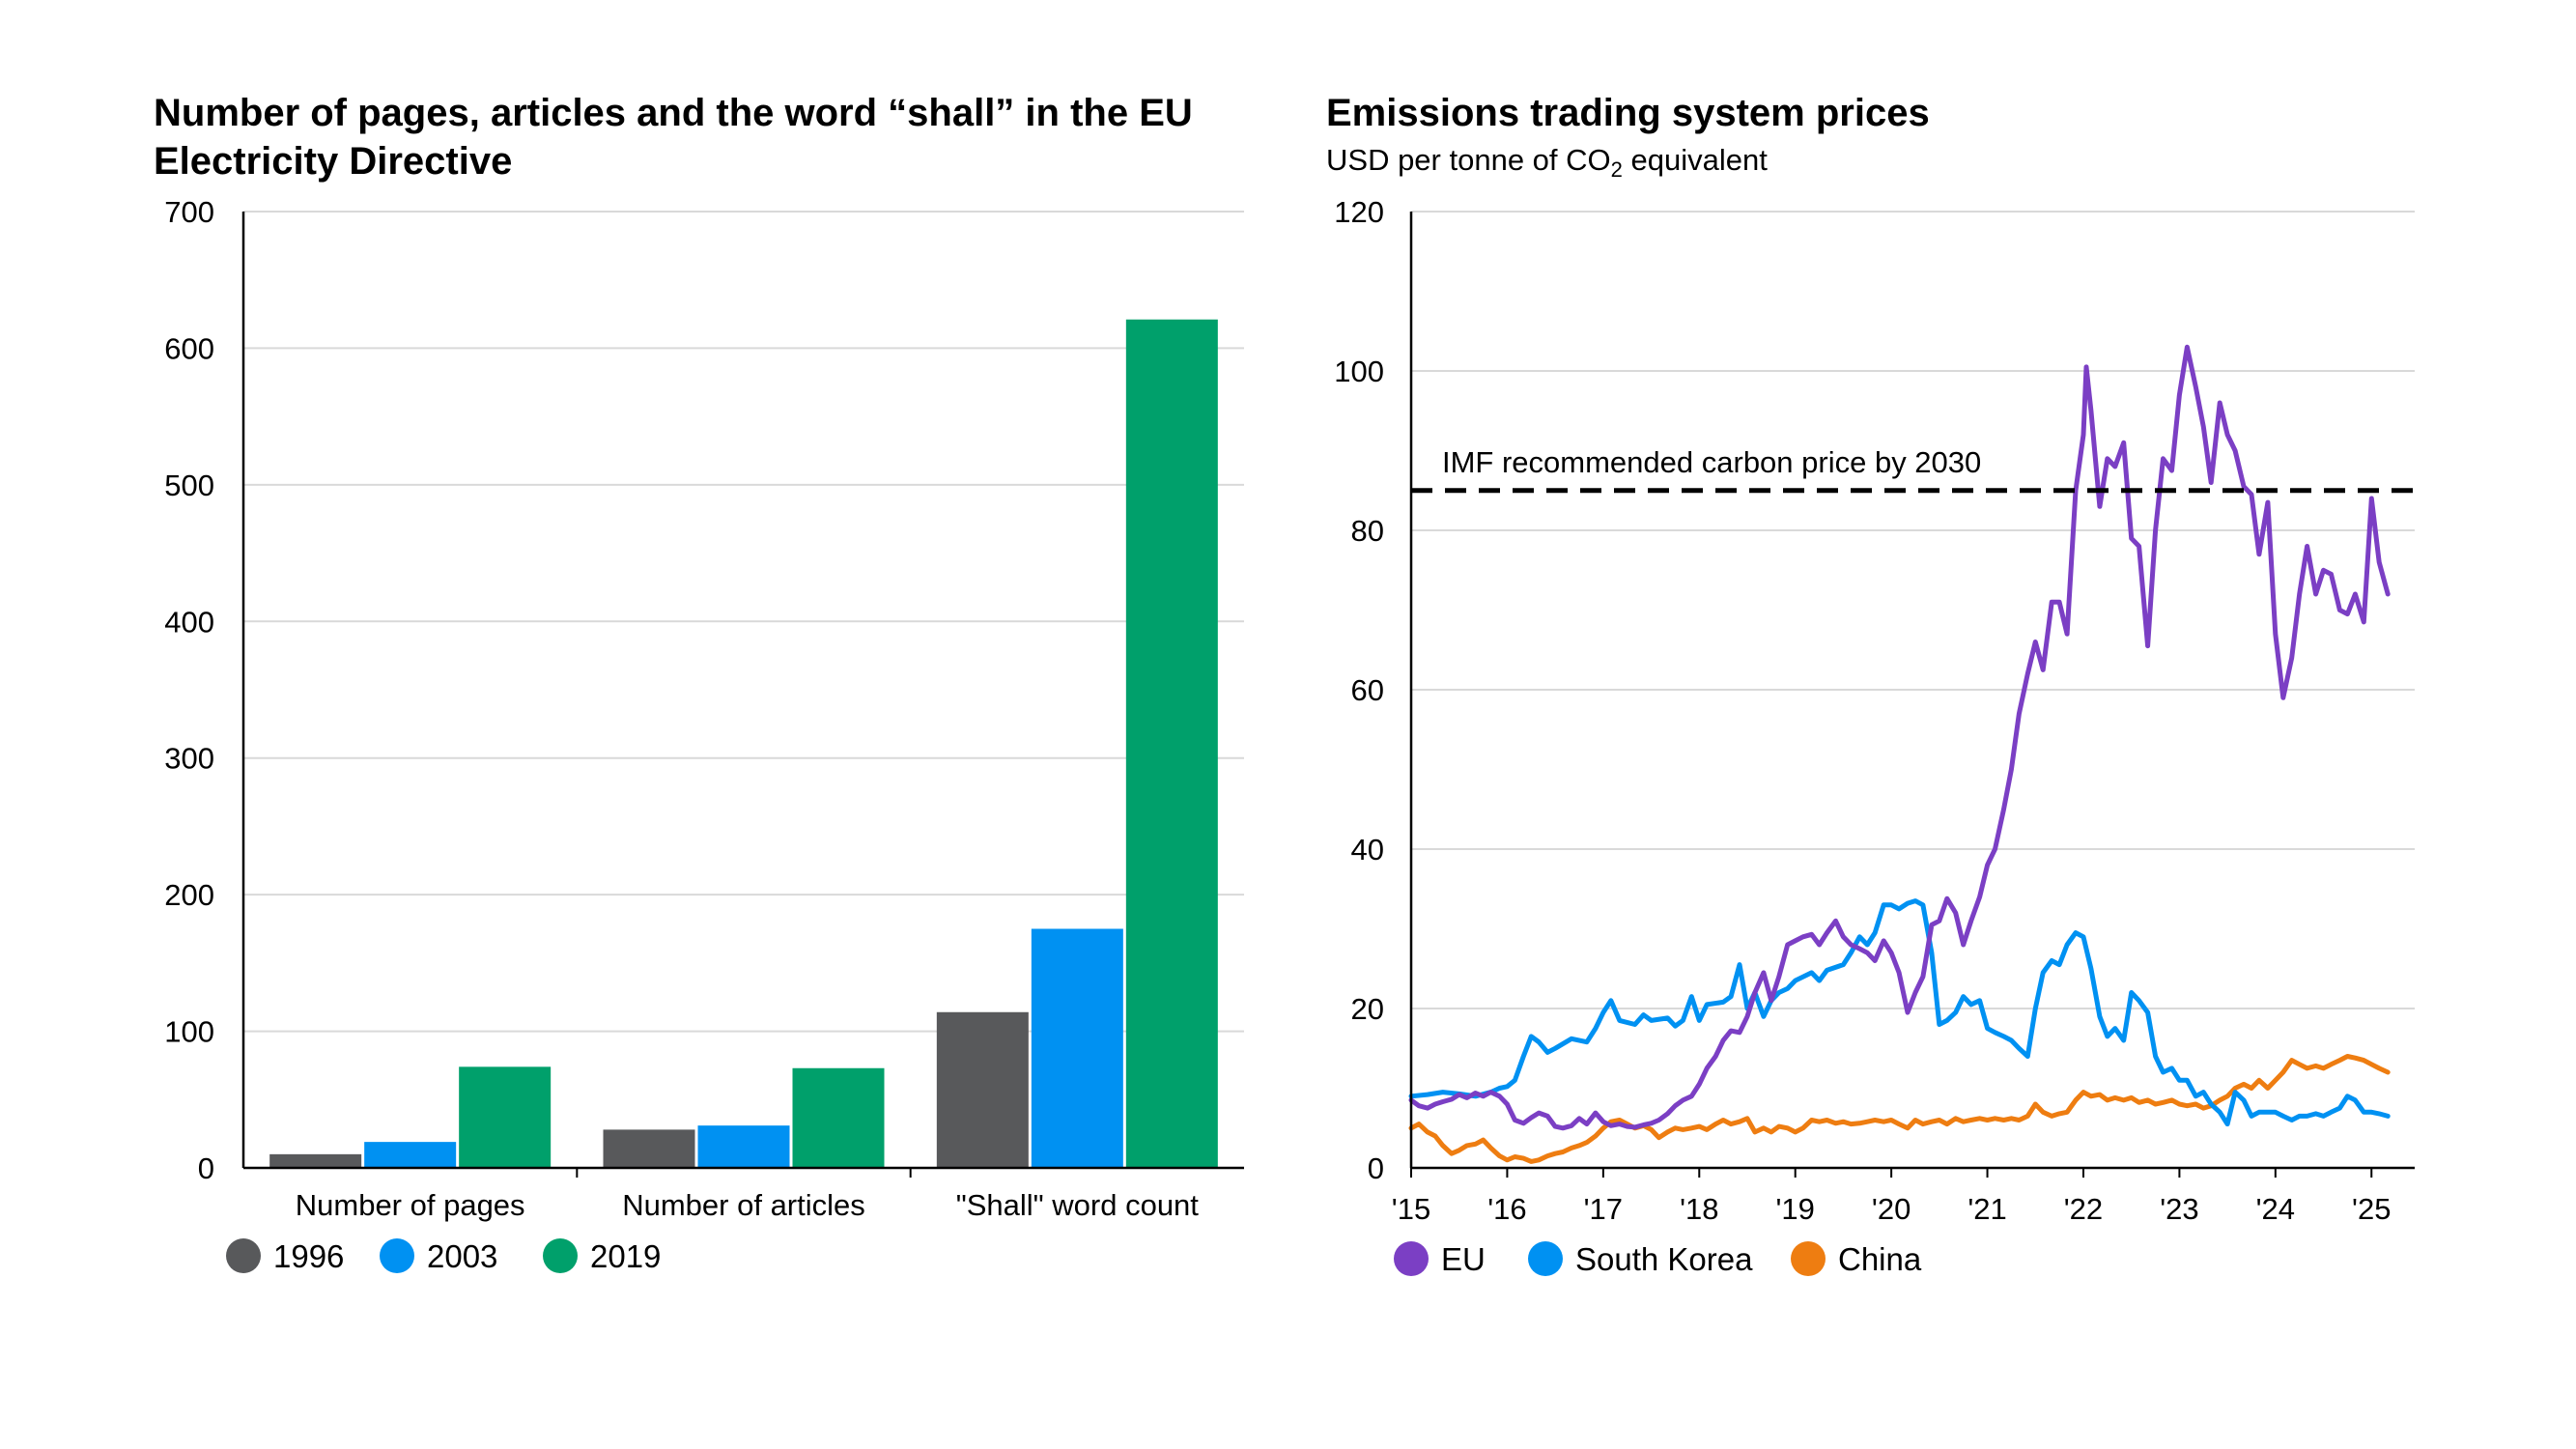 The image size is (2576, 1449). I want to click on y-tick-label: 400, so click(189, 622).